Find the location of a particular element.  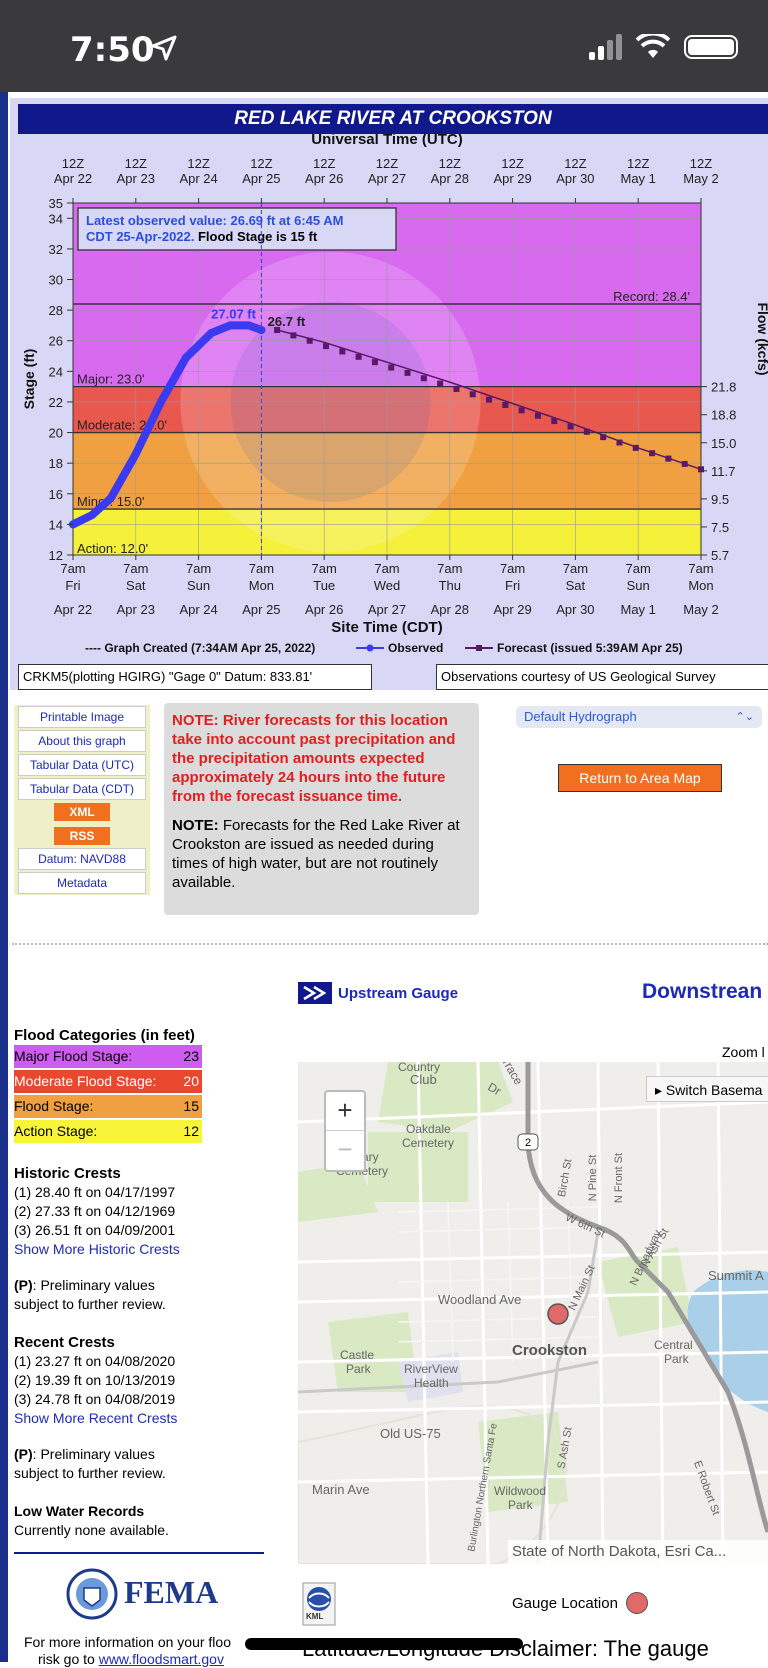

map-label: Central is located at coordinates (673, 1345).